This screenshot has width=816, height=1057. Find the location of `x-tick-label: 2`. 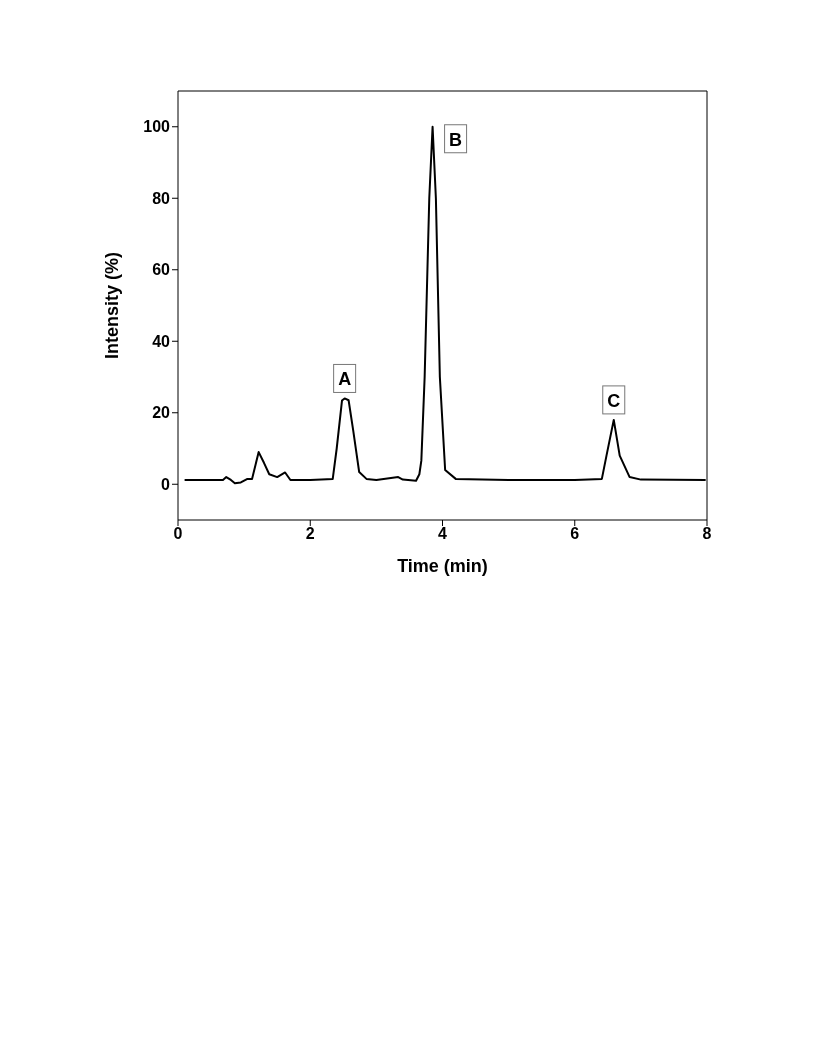

x-tick-label: 2 is located at coordinates (310, 534).